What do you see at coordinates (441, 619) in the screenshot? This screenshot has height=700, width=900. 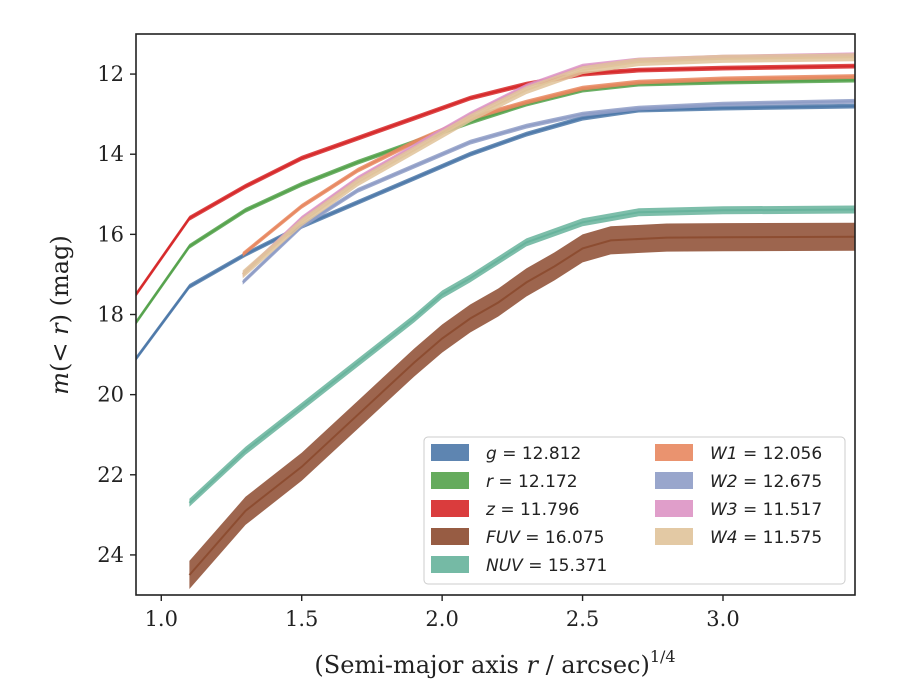 I see `x-tick-label: 2.0` at bounding box center [441, 619].